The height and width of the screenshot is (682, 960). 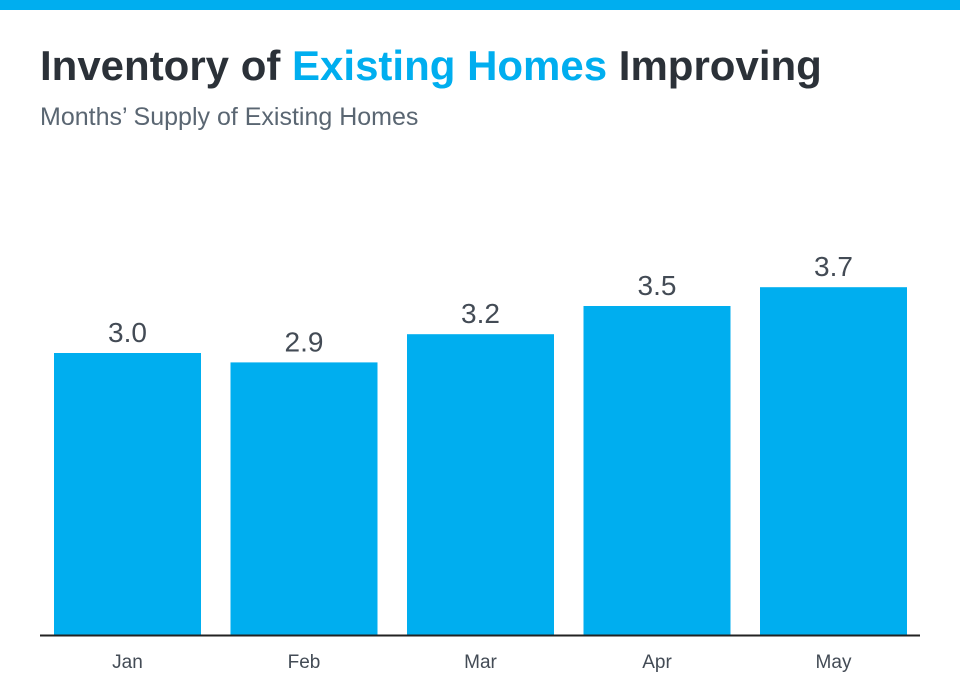 I want to click on bar-apr, so click(x=657, y=470).